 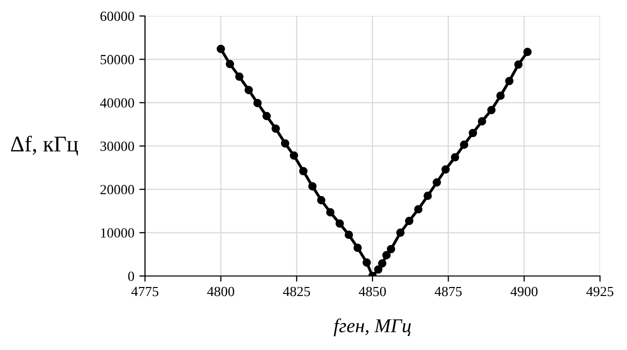 What do you see at coordinates (372, 291) in the screenshot?
I see `x-tick-label: 4850` at bounding box center [372, 291].